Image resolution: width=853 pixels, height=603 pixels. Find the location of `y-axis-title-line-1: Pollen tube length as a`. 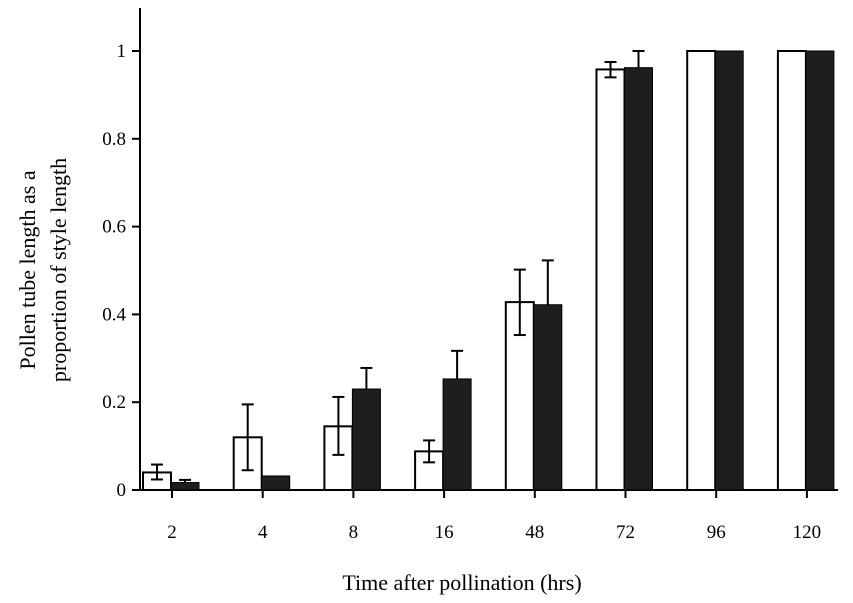

y-axis-title-line-1: Pollen tube length as a is located at coordinates (27, 269).